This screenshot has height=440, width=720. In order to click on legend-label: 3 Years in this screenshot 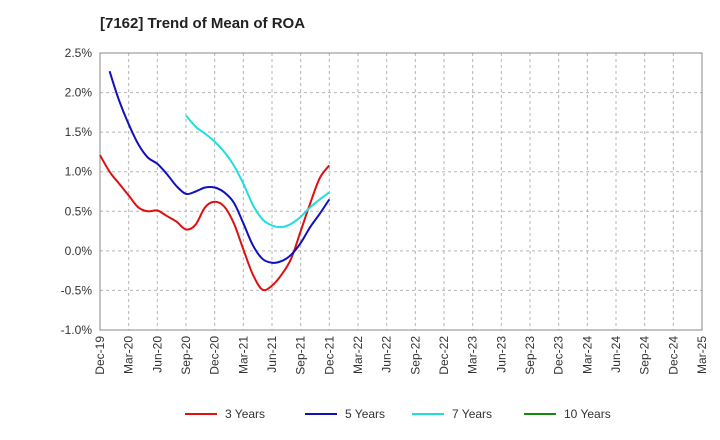, I will do `click(245, 414)`.